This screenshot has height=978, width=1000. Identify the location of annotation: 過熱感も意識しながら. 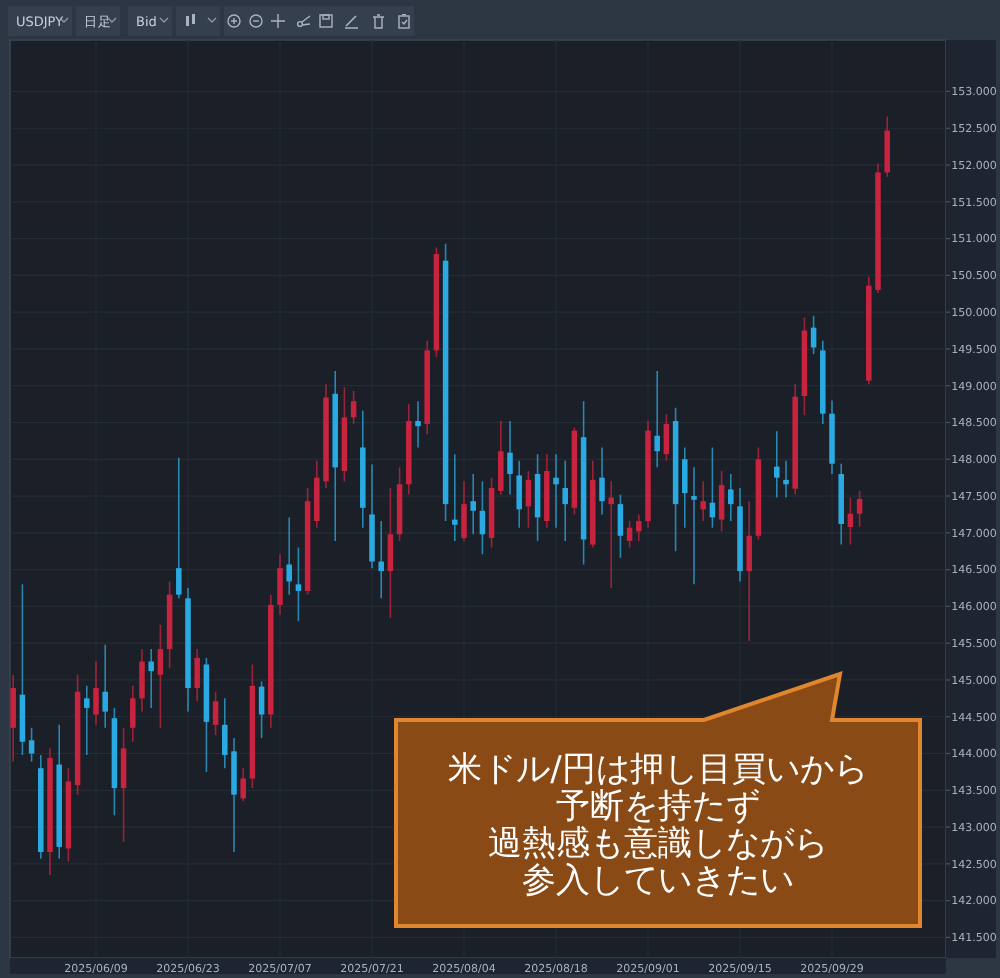
(658, 843).